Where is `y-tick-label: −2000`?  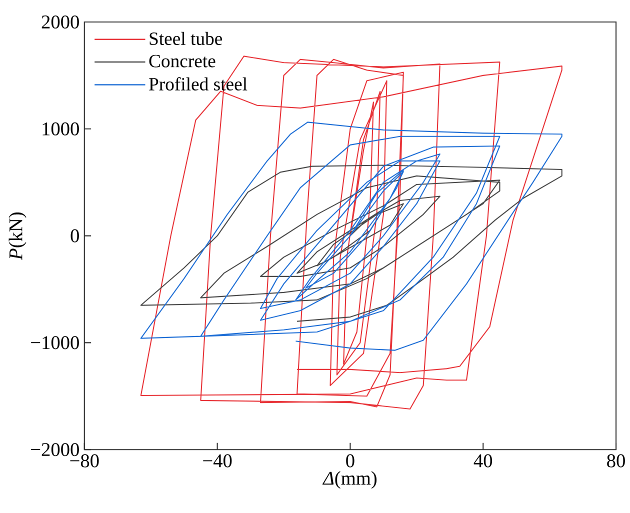 y-tick-label: −2000 is located at coordinates (55, 449).